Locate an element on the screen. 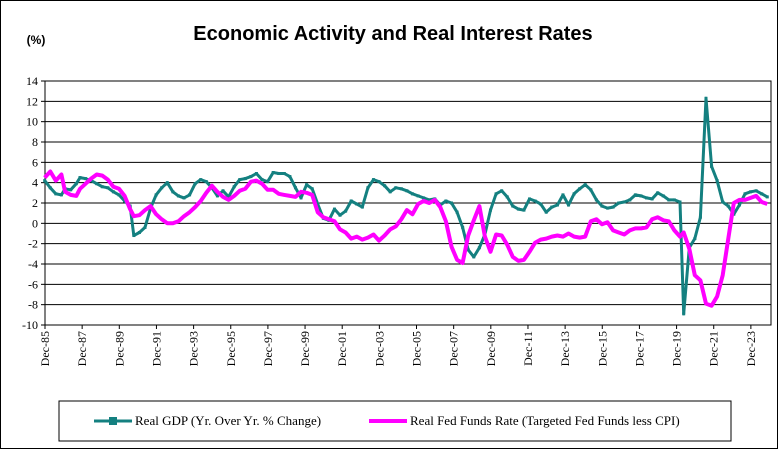  y-axis-ticks: 14 12 10 8 6 4 2 0 -2 -4 -6 -8 -10 is located at coordinates (33, 203).